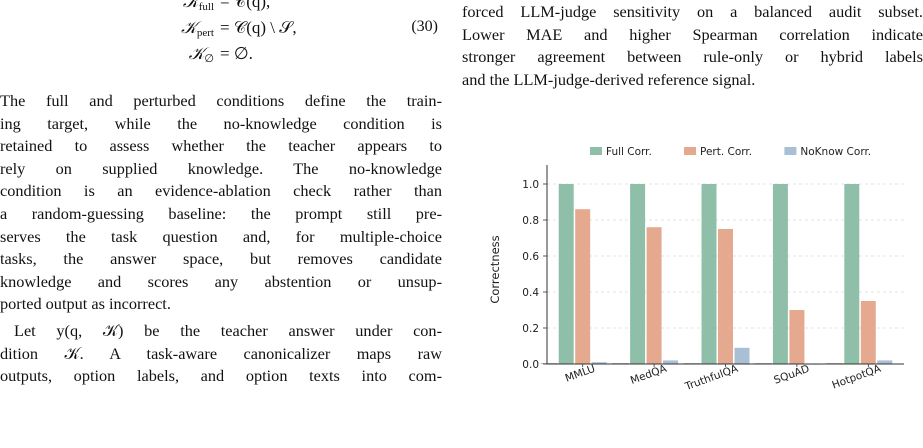 This screenshot has width=923, height=448. I want to click on legend-label: Pert. Corr., so click(726, 152).